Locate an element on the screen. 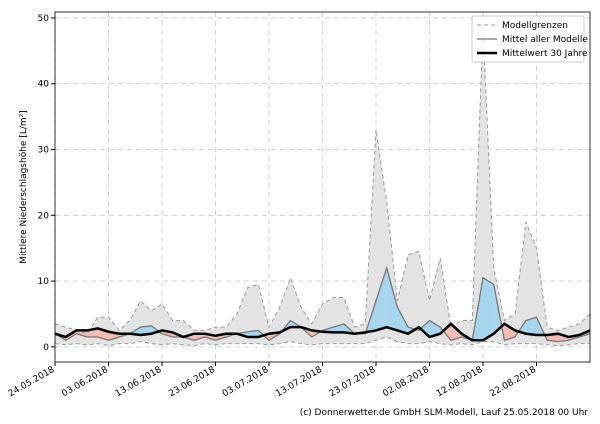  legend-label: Mittel aller Modelle is located at coordinates (545, 40).